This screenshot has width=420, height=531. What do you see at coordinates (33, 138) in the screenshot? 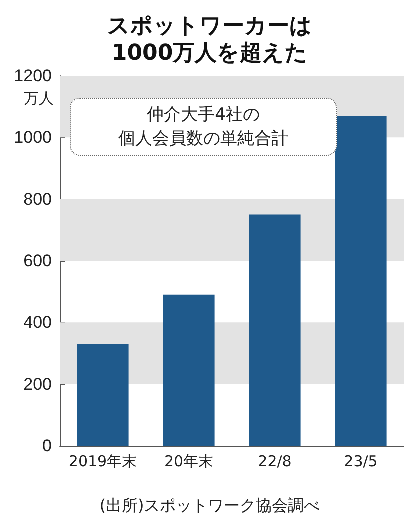
I see `y-tick-label: 1000` at bounding box center [33, 138].